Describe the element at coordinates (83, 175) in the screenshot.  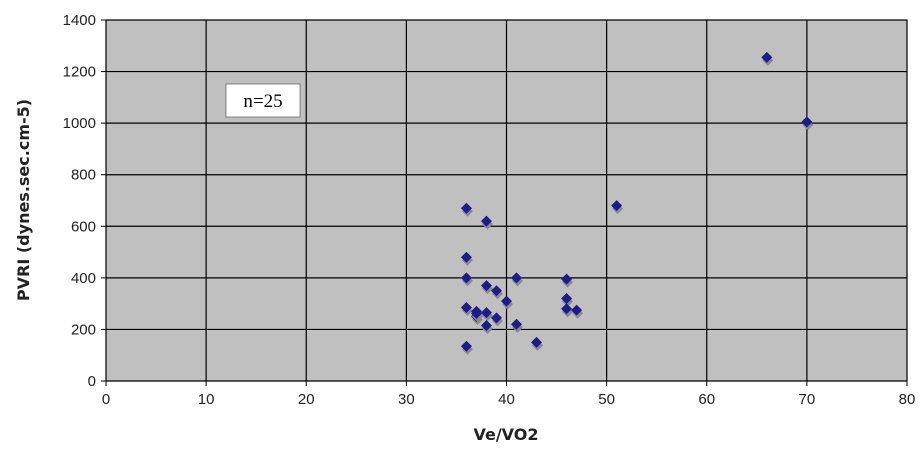
I see `y-tick-label: 800` at that location.